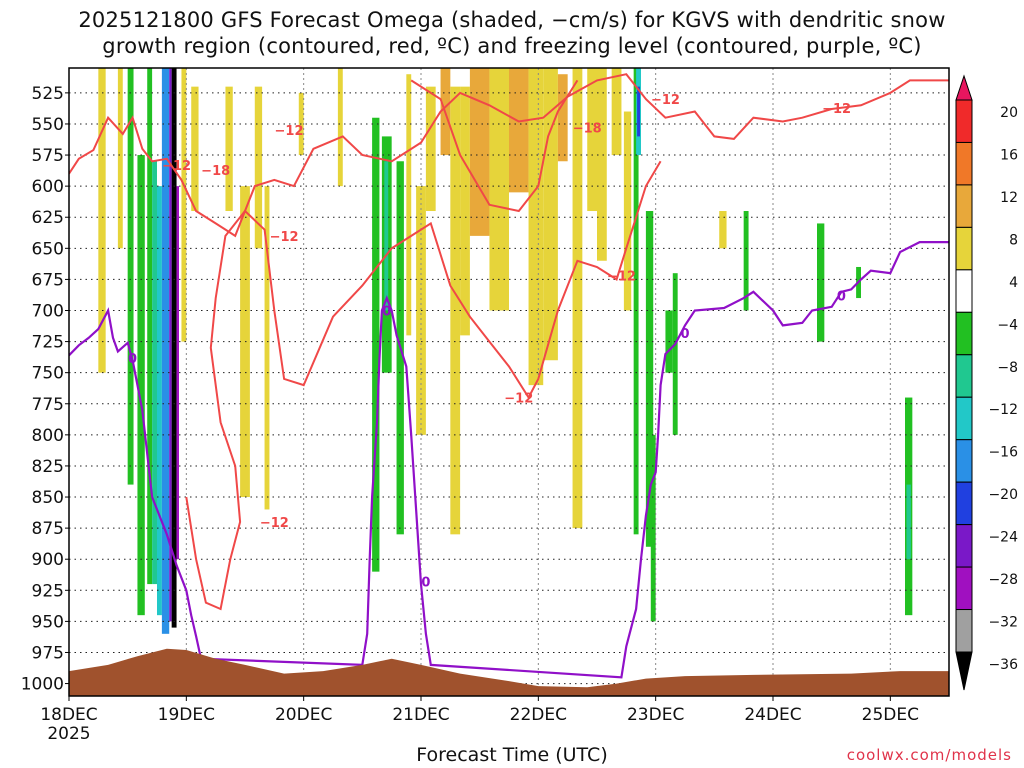 The width and height of the screenshot is (1024, 768). I want to click on x-tick-label-6: 24DEC, so click(772, 715).